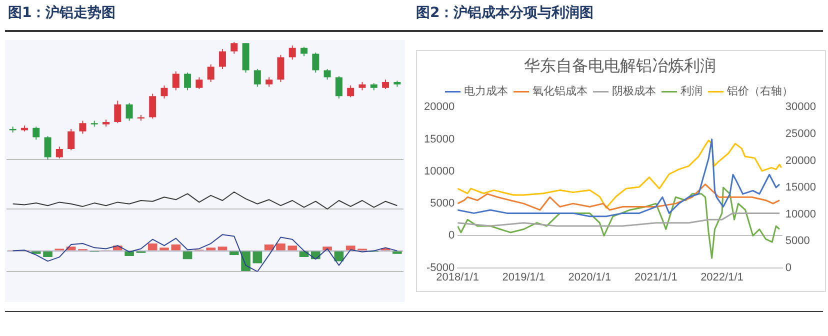 The image size is (828, 336). Describe the element at coordinates (486, 91) in the screenshot. I see `legend-label: 电力成本` at that location.